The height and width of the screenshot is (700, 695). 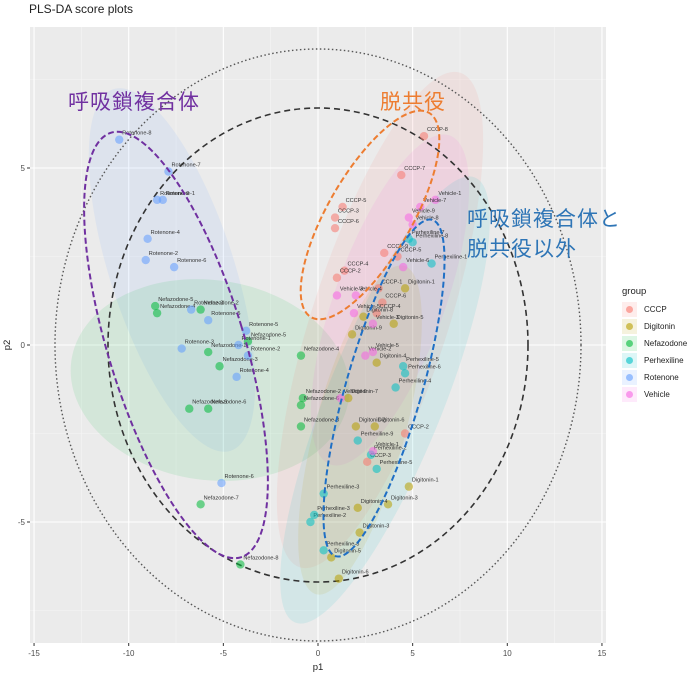 What do you see at coordinates (654, 360) in the screenshot?
I see `legend-item-perhexiline: Perhexiline` at bounding box center [654, 360].